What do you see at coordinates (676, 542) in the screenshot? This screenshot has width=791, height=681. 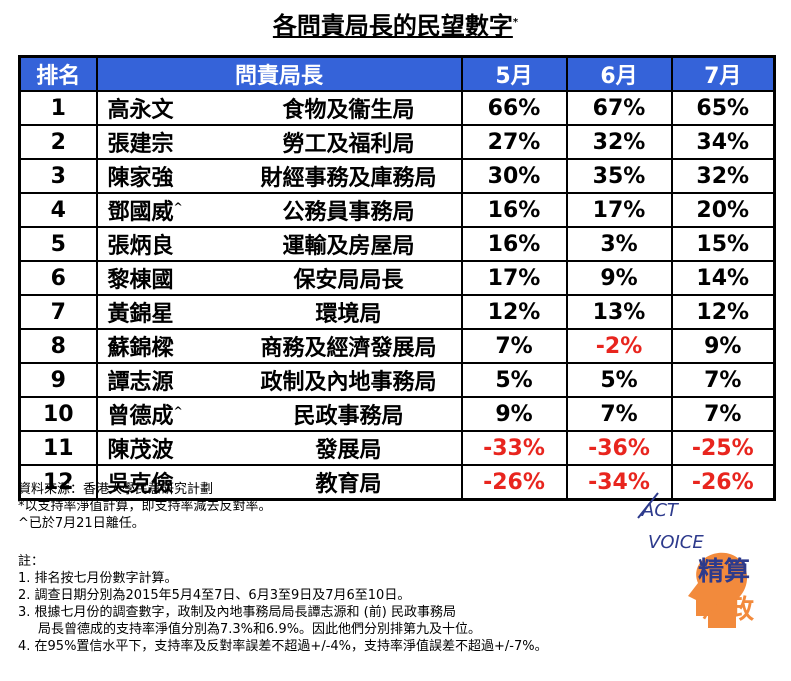 I see `logo-text: VOICE` at bounding box center [676, 542].